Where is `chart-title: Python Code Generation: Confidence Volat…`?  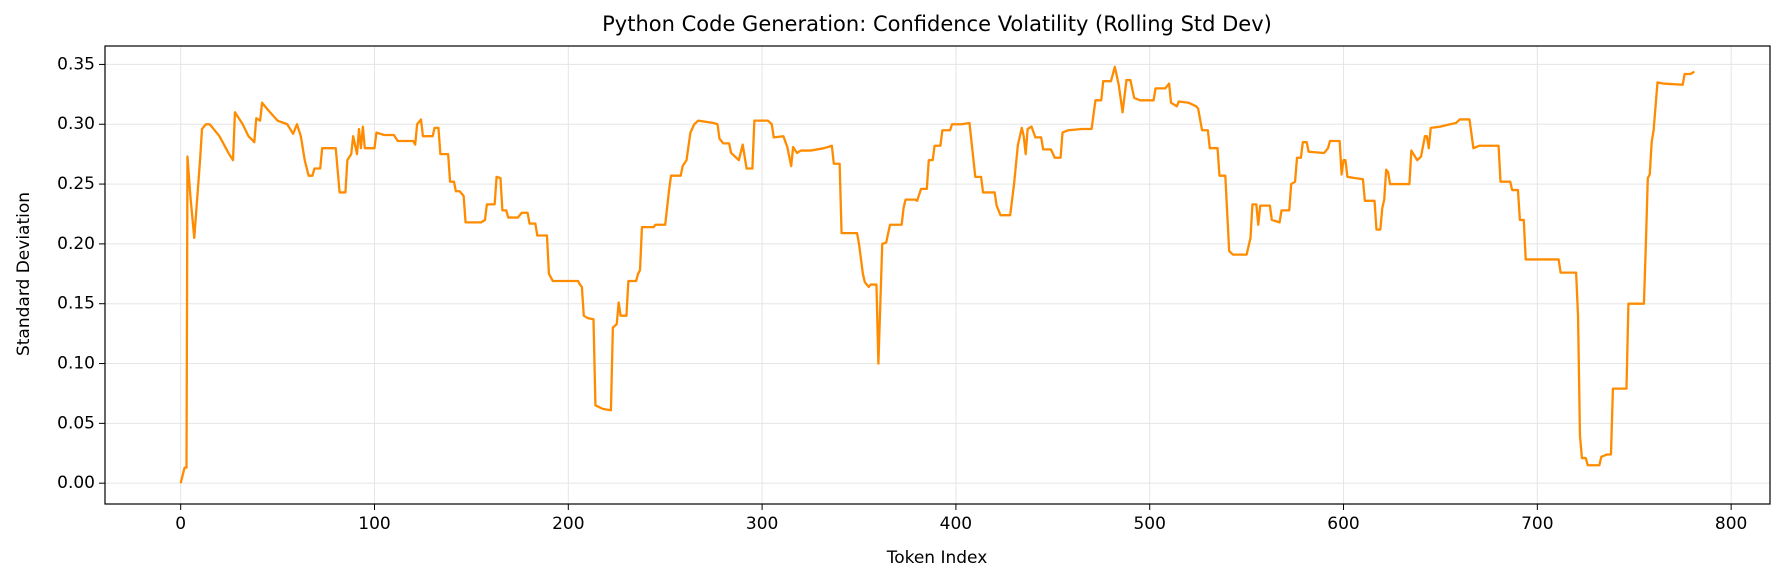
chart-title: Python Code Generation: Confidence Volat… is located at coordinates (937, 24).